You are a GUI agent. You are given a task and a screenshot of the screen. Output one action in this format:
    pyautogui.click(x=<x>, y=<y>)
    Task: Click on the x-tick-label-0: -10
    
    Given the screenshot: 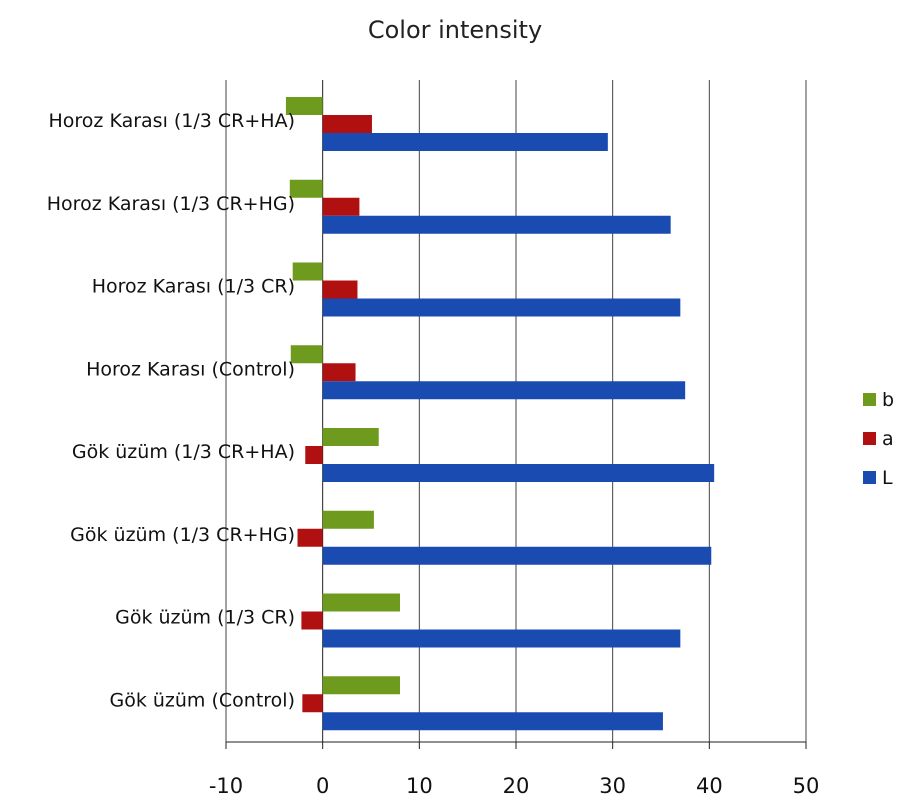 What is the action you would take?
    pyautogui.click(x=226, y=786)
    